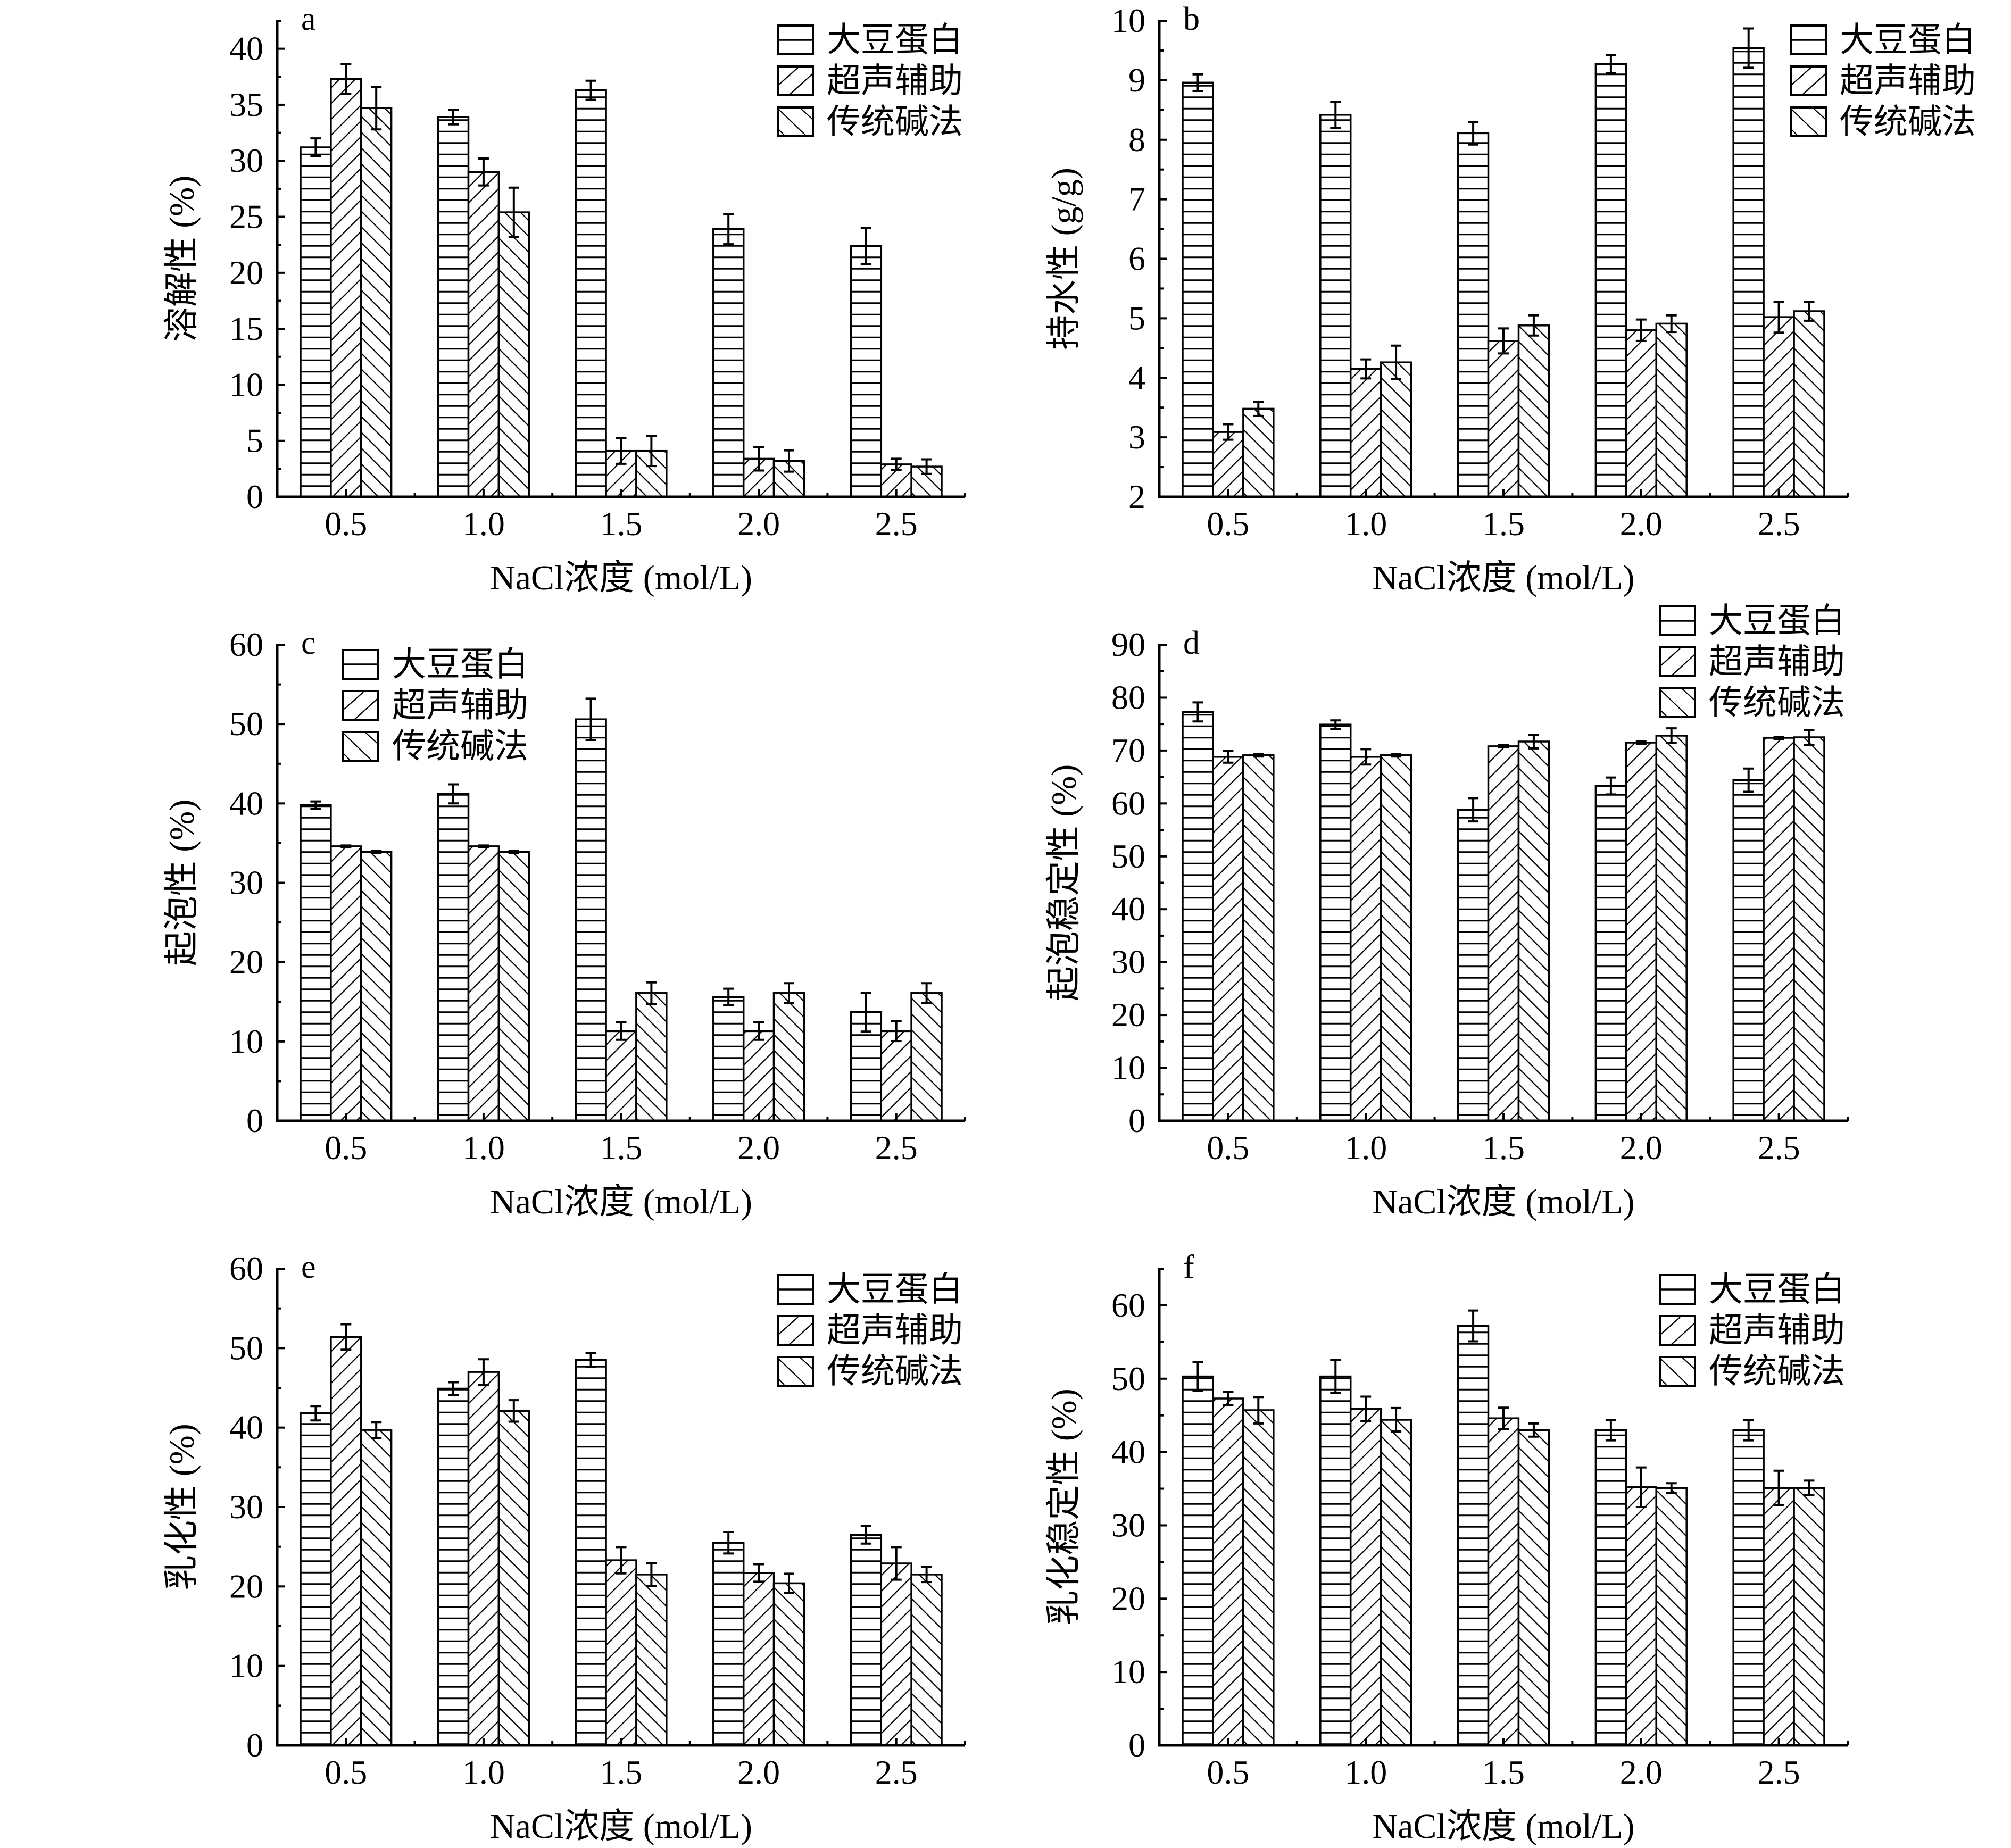  Describe the element at coordinates (1136, 497) in the screenshot. I see `y-tick-label: 2` at that location.